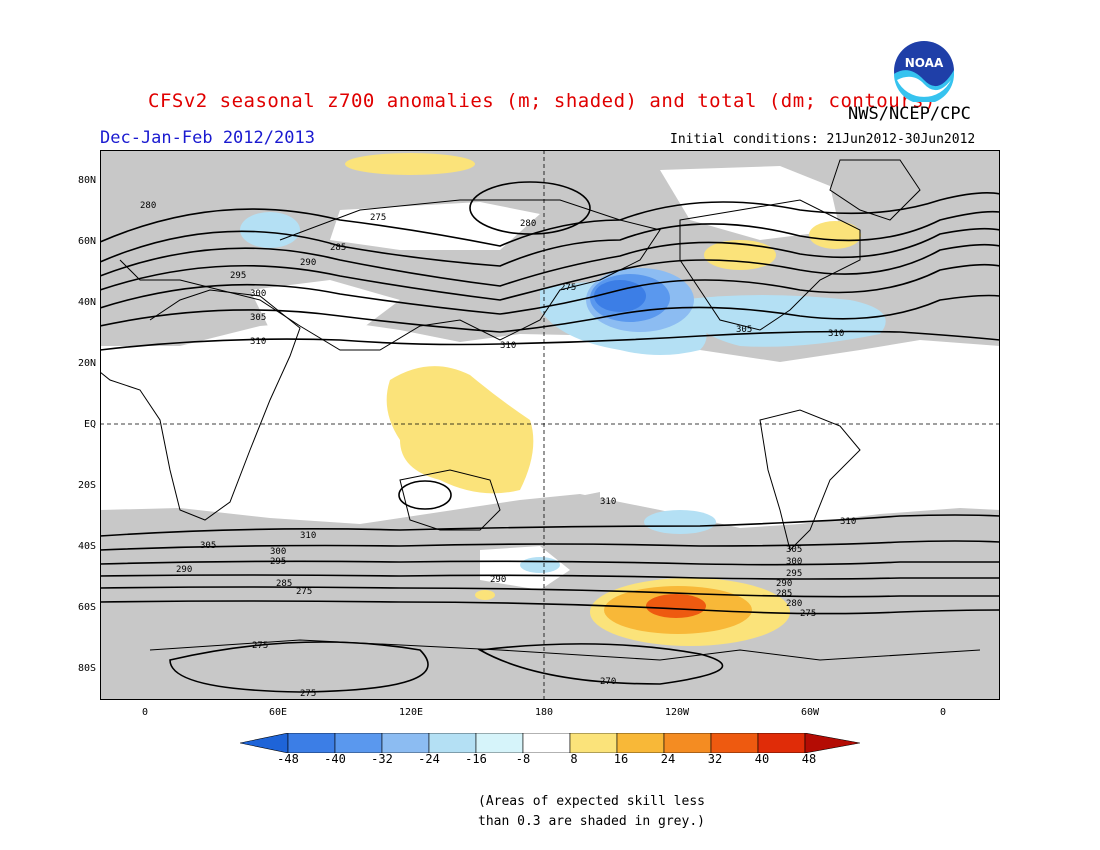 Image resolution: width=1100 pixels, height=850 pixels. What do you see at coordinates (89, 424) in the screenshot?
I see `lat-label: EQ` at bounding box center [89, 424].